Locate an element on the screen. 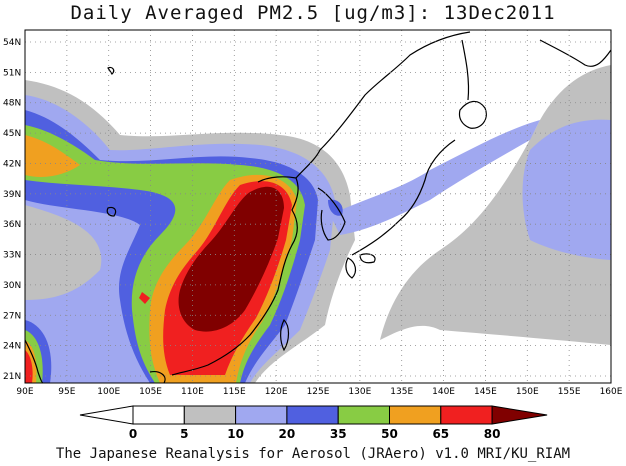 The image size is (626, 466). colorbar-label: 50 is located at coordinates (389, 434).